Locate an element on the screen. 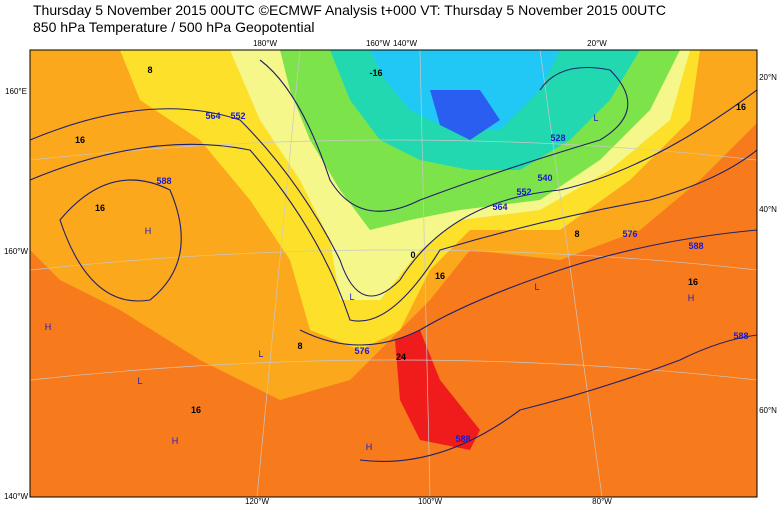  lon-label: 100°W is located at coordinates (430, 501).